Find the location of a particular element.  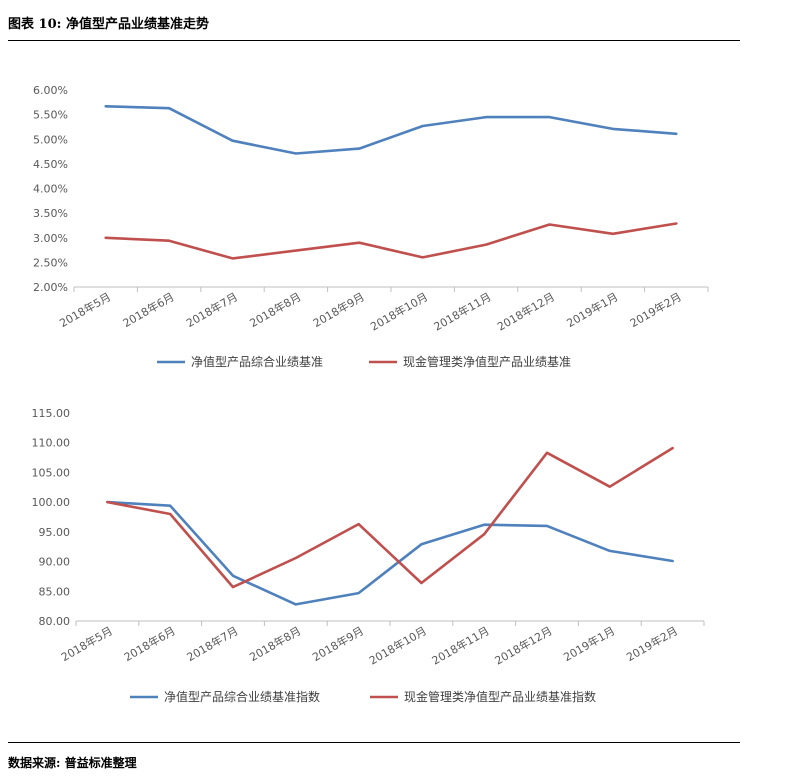

data-source: 数据来源: 普益标准整理 is located at coordinates (72, 763).